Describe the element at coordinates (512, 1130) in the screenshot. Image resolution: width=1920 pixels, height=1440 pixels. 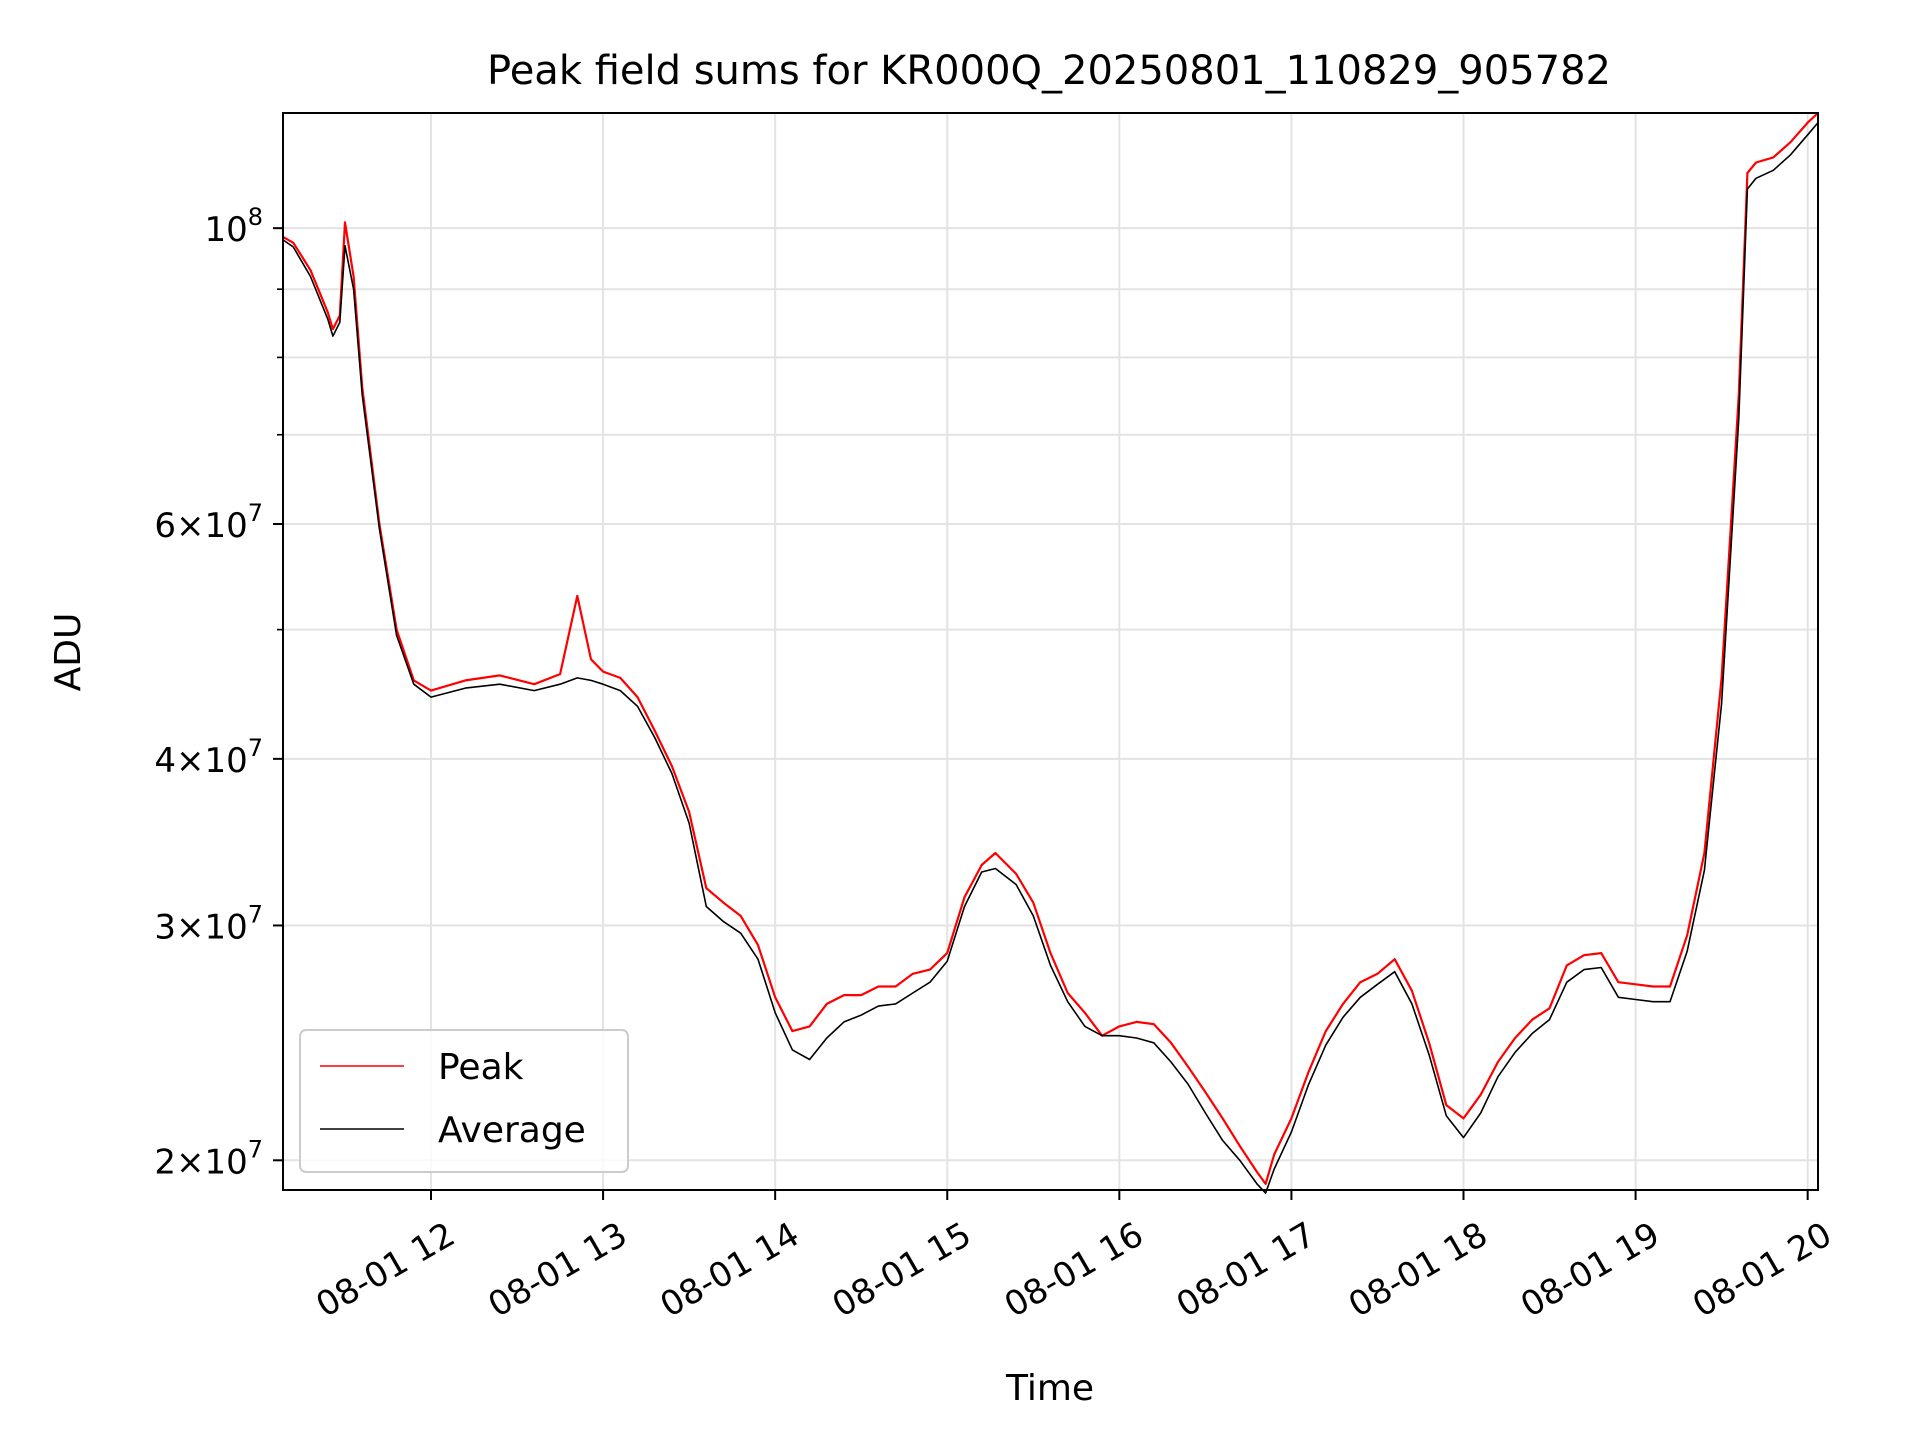
I see `legend-label-average: Average` at that location.